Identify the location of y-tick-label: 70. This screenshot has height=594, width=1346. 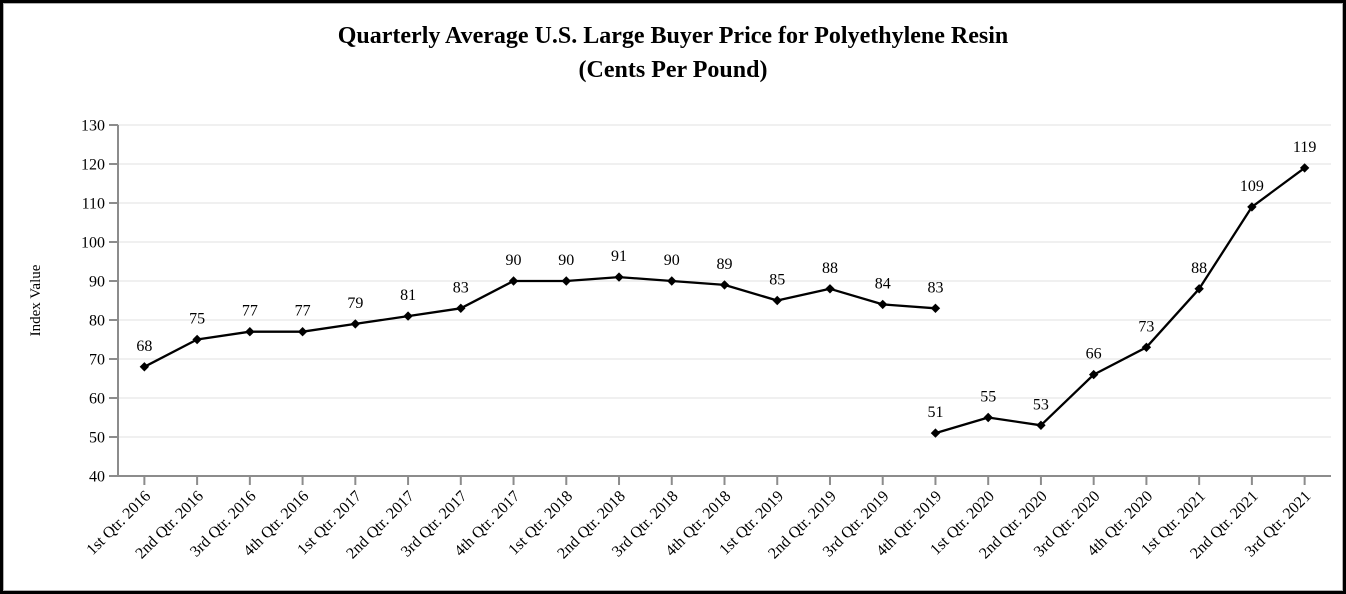
(97, 360).